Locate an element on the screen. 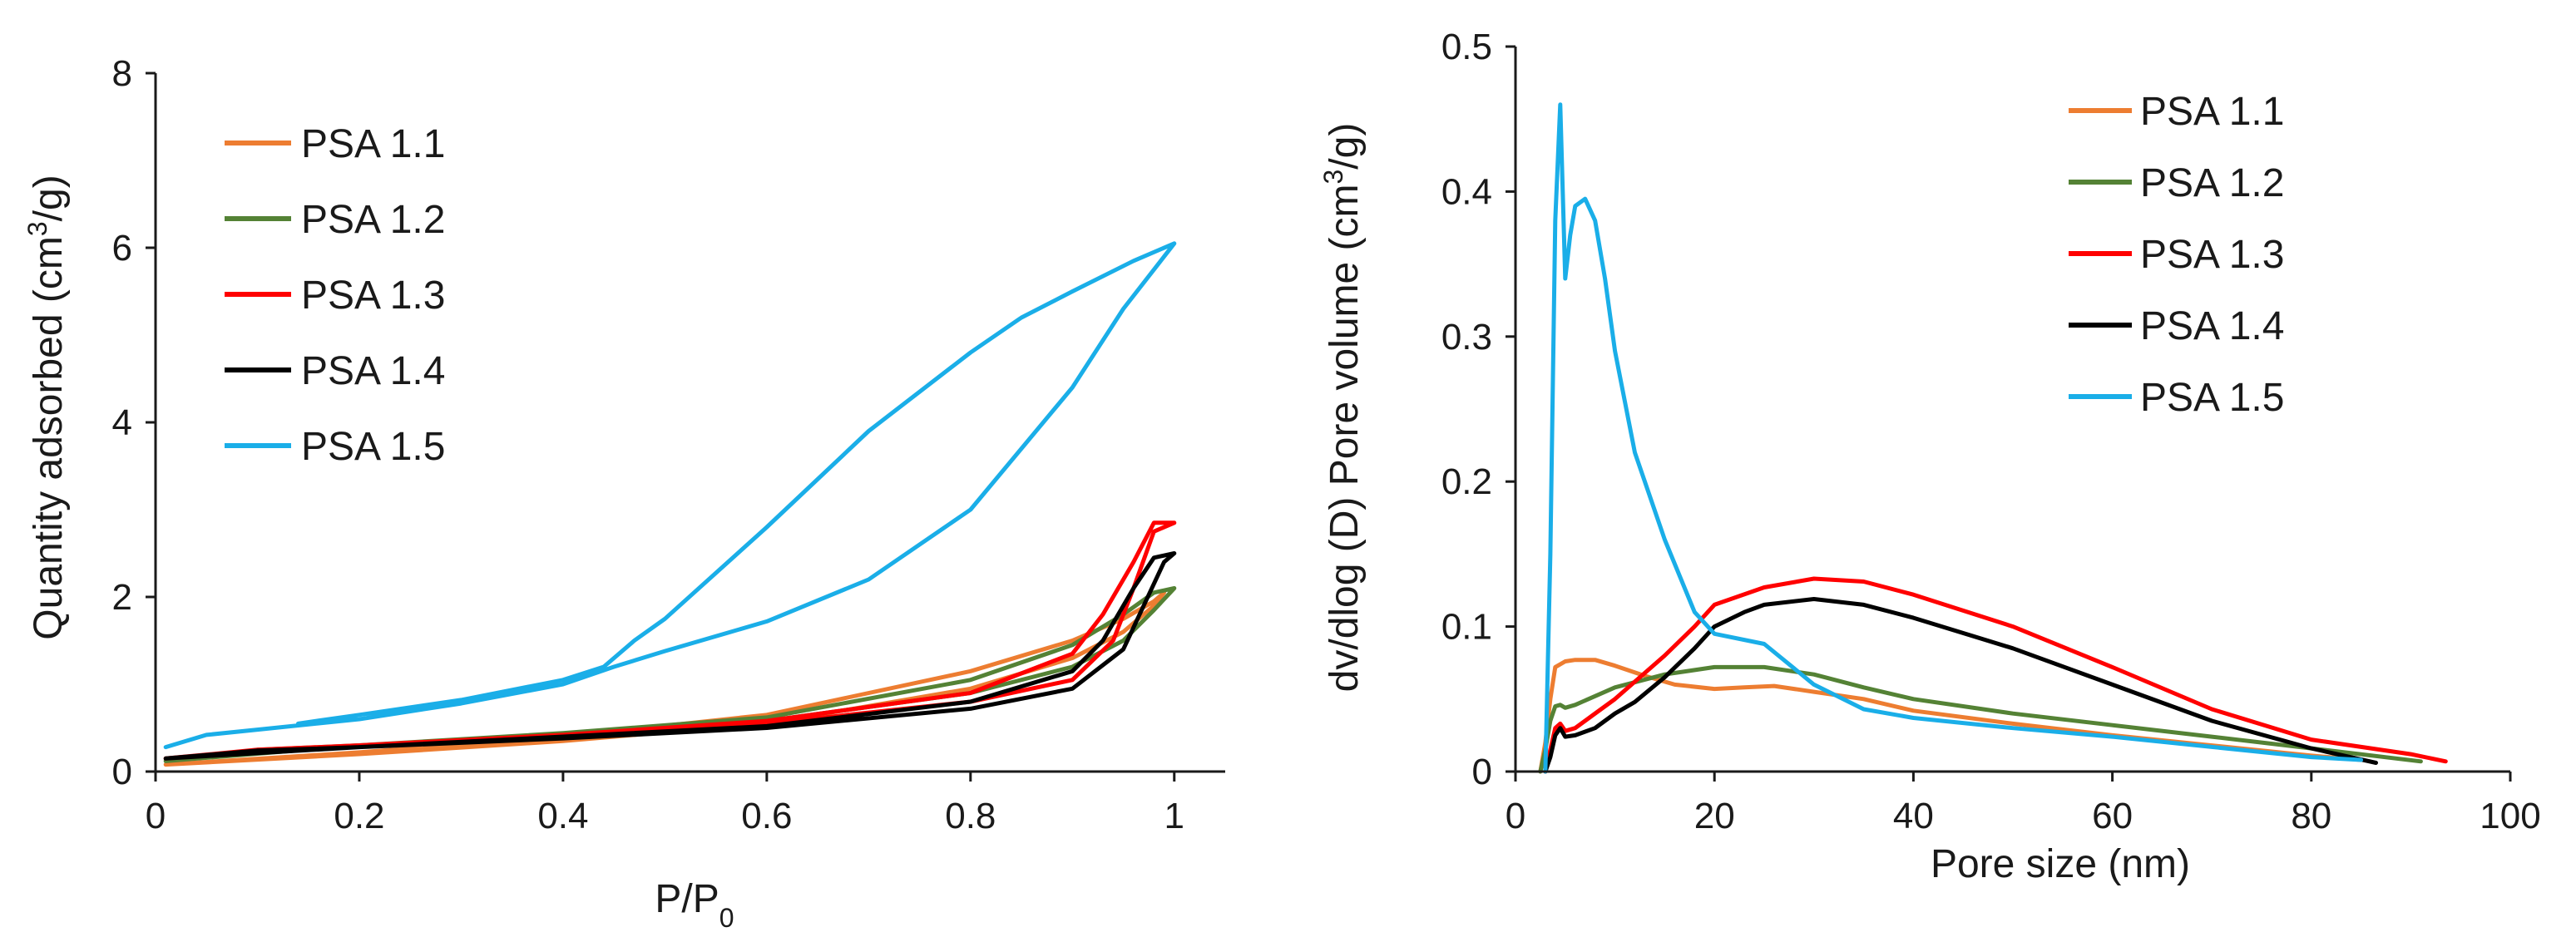 The image size is (2576, 937). isotherm-legend-label: PSA 1.4 is located at coordinates (373, 371).